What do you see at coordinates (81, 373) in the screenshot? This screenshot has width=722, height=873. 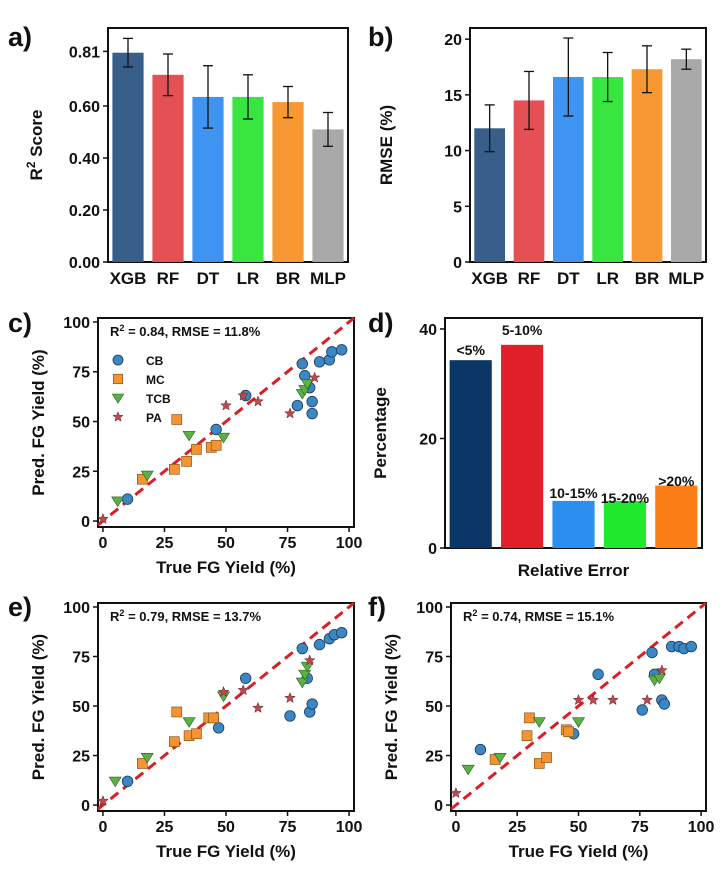 I see `y-tick-label: 75` at bounding box center [81, 373].